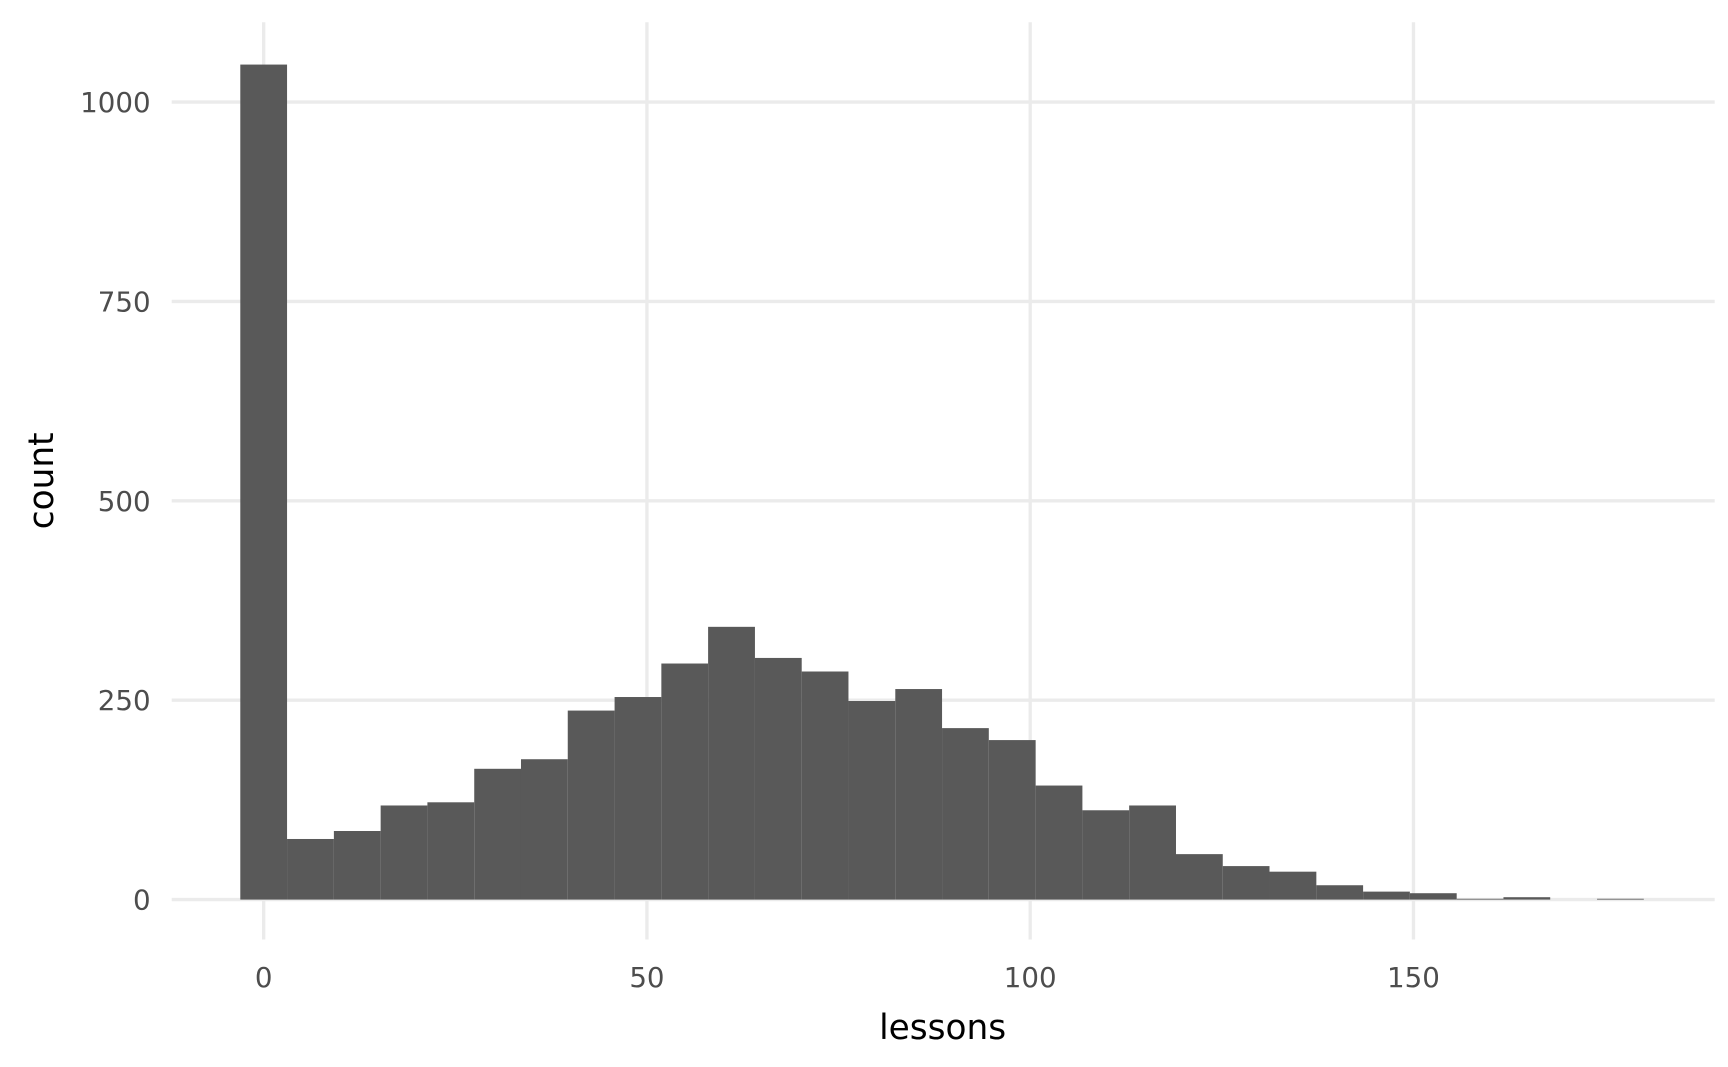 This screenshot has width=1728, height=1067. I want to click on y-tick-label: 500, so click(124, 501).